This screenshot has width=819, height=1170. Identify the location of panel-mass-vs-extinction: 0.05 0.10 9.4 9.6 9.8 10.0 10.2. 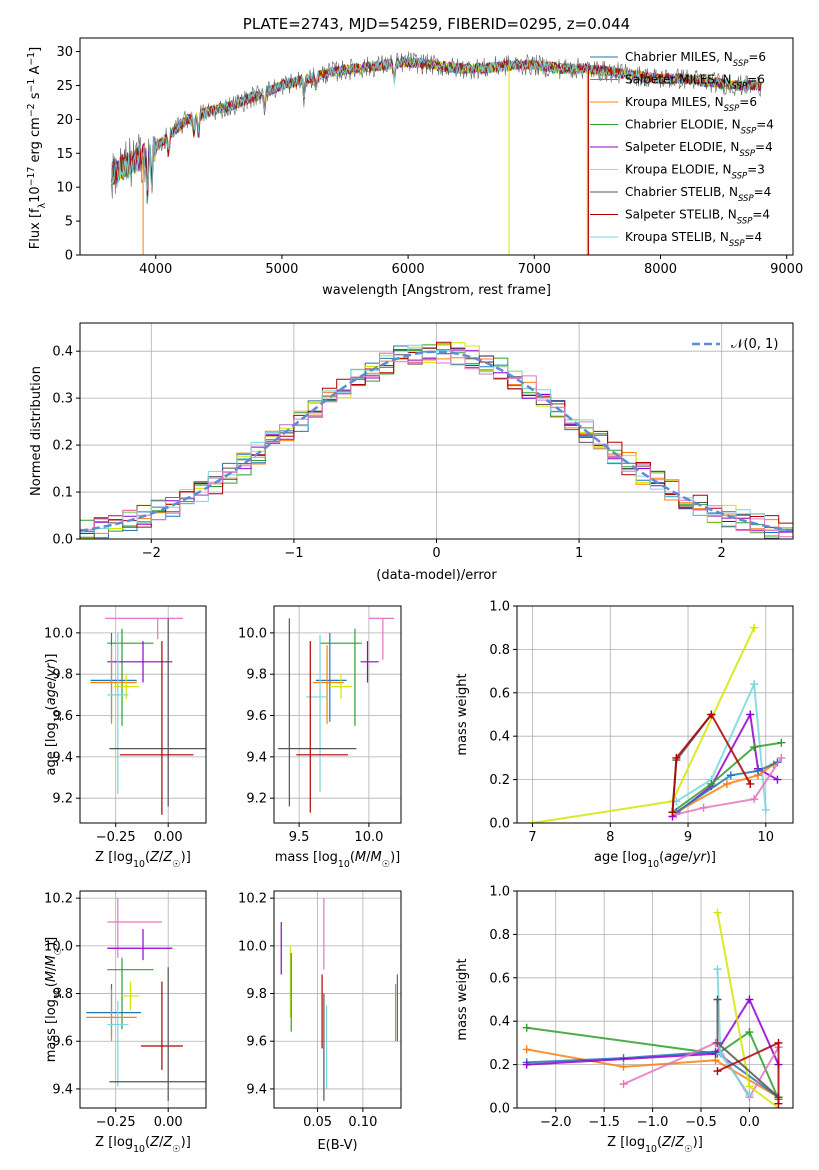
(320, 1010).